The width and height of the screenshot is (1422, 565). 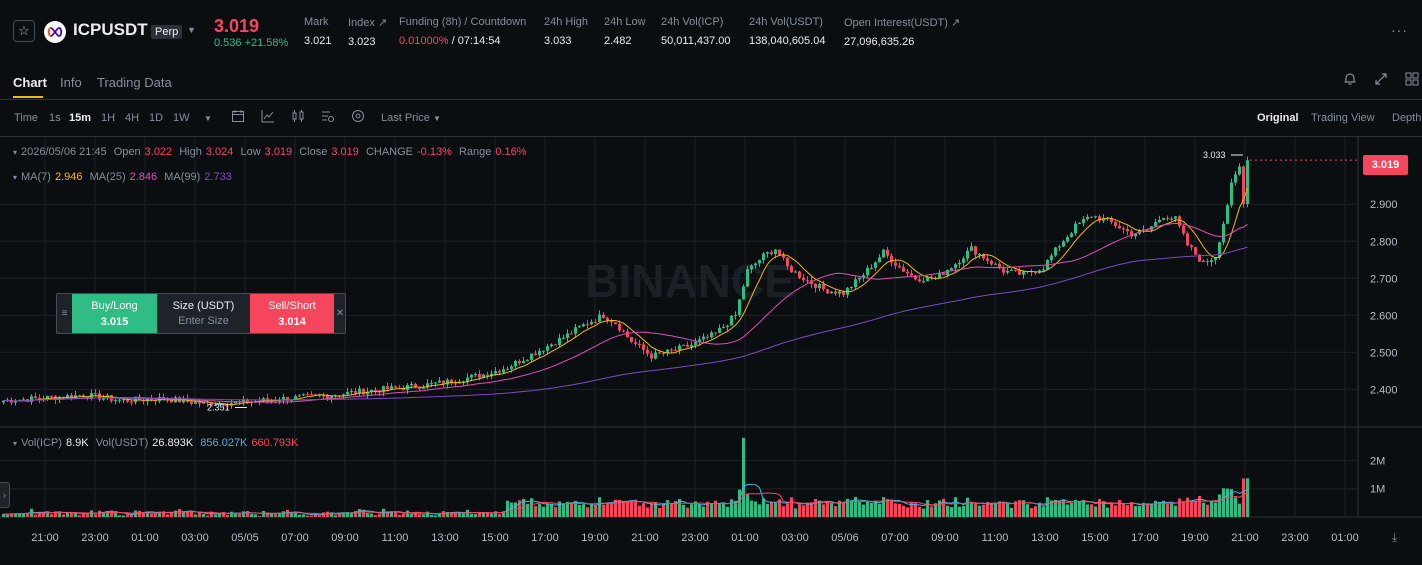 What do you see at coordinates (80, 118) in the screenshot?
I see `interval-15m: 15m` at bounding box center [80, 118].